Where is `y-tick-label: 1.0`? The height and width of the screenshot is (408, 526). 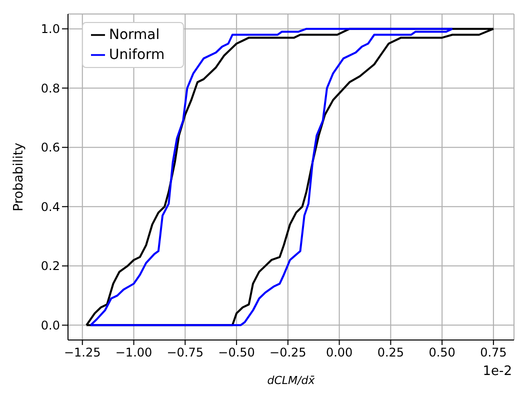 y-tick-label: 1.0 is located at coordinates (50, 29).